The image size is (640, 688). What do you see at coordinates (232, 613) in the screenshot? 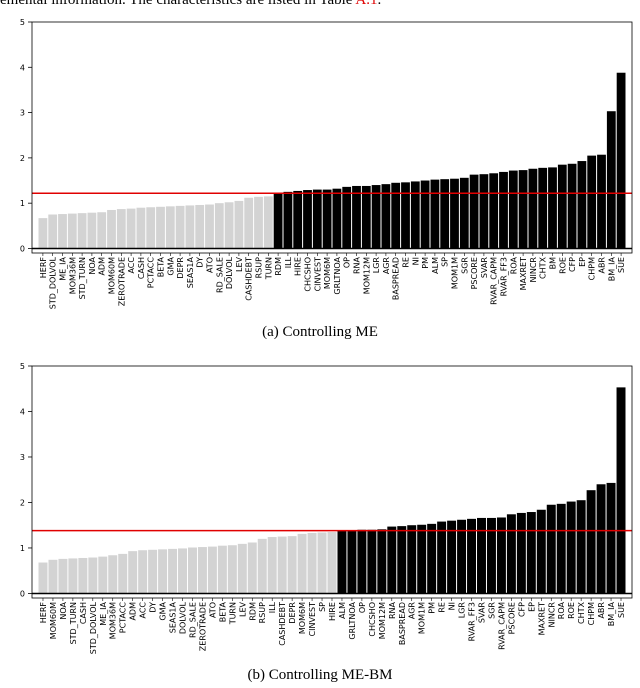
I see `x-tick-label: TURN` at bounding box center [232, 613].